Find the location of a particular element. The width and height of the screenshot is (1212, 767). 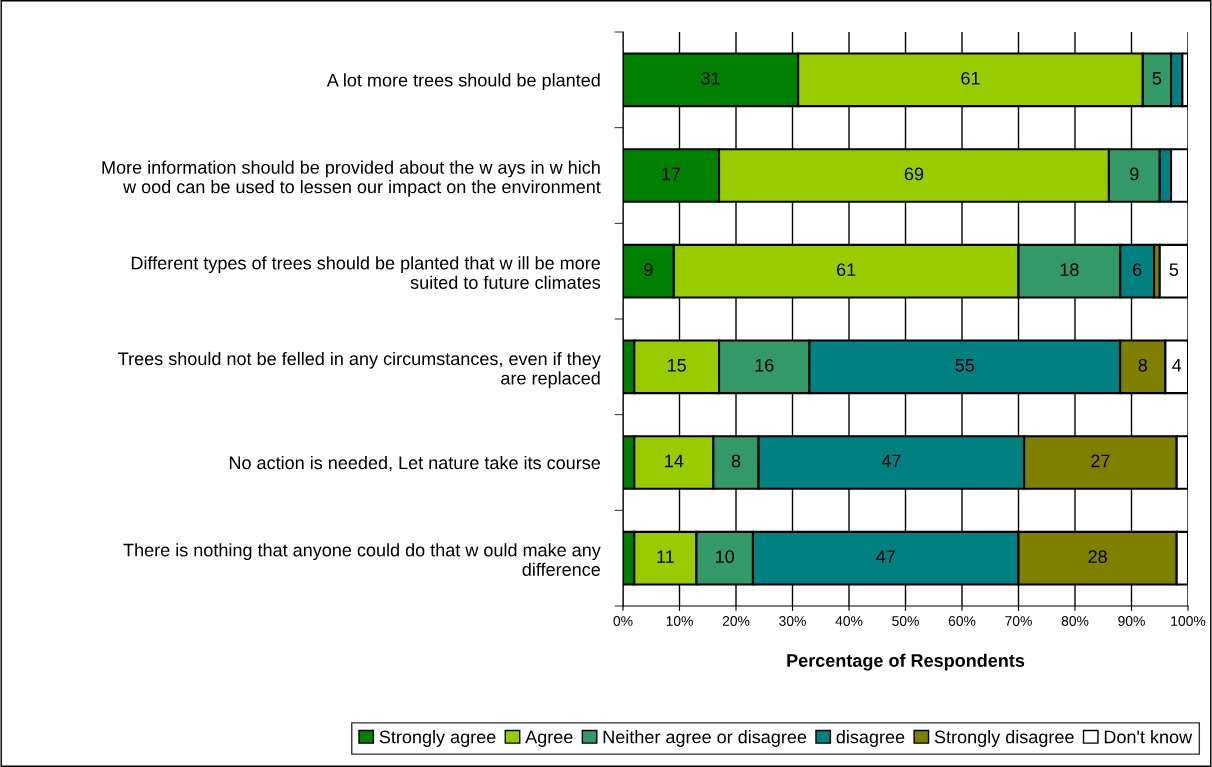

legend-label: Strongly disagree is located at coordinates (1004, 738).